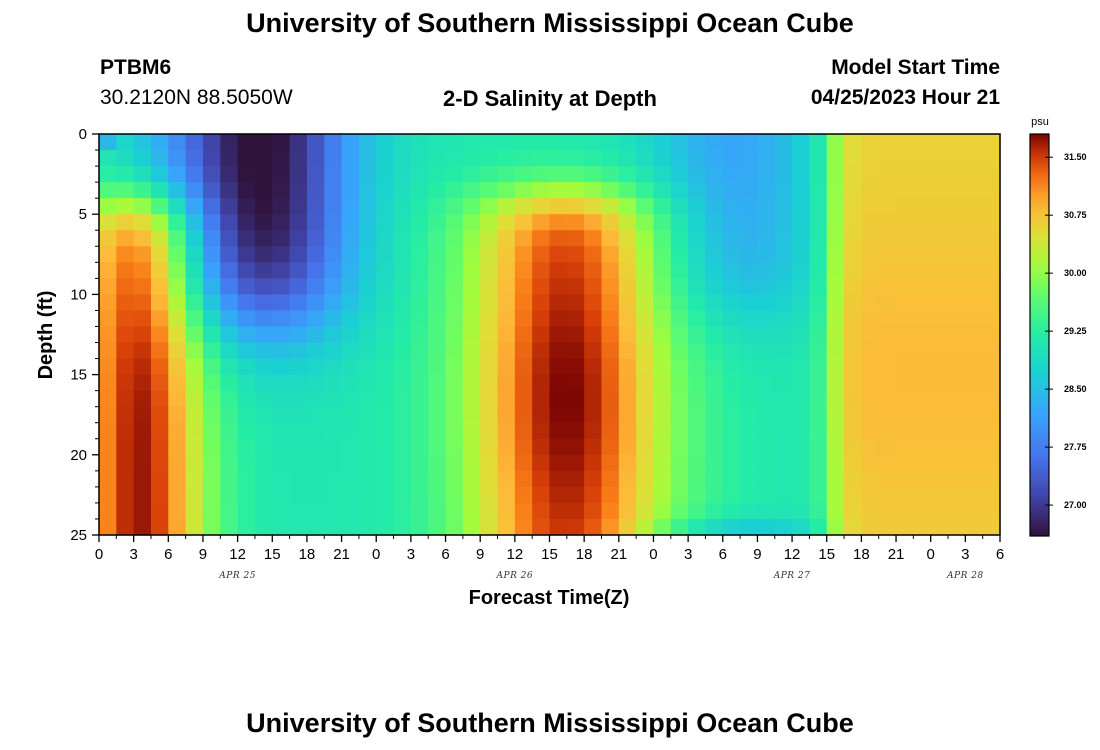 The height and width of the screenshot is (750, 1100). I want to click on x-axis: 0 3 6 9 12 15 18 21 0 3 6 9 12 15 18 21 0 3 6 9 12 15 18 21 0 3 6, so click(549, 549).